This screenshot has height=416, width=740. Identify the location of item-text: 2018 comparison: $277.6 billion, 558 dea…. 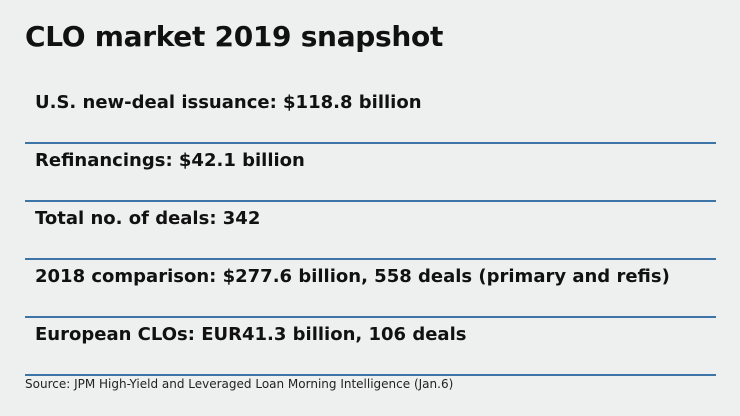
(352, 276).